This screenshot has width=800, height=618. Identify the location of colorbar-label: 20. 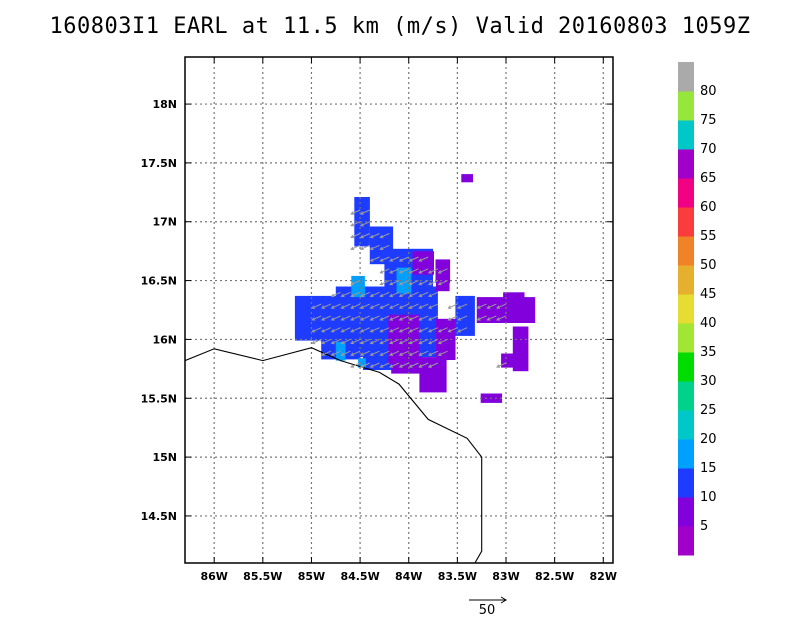
(708, 439).